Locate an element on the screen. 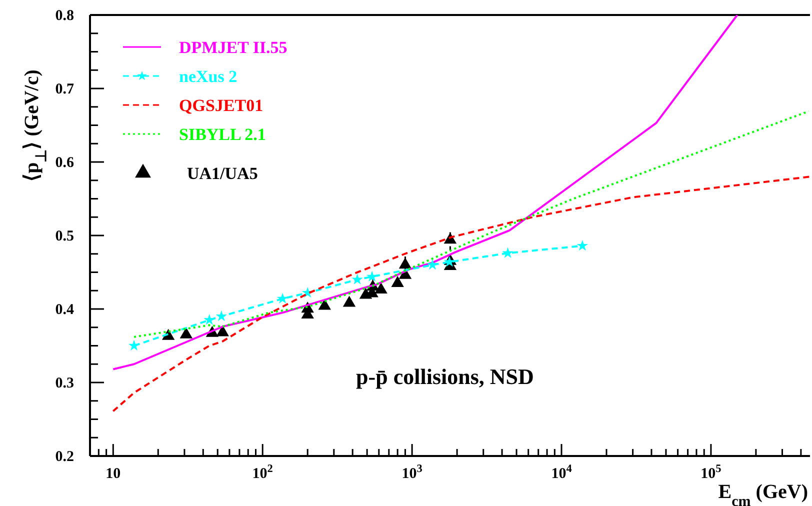 The width and height of the screenshot is (812, 506). x-tick-label: 10$^{3}$ is located at coordinates (412, 472).